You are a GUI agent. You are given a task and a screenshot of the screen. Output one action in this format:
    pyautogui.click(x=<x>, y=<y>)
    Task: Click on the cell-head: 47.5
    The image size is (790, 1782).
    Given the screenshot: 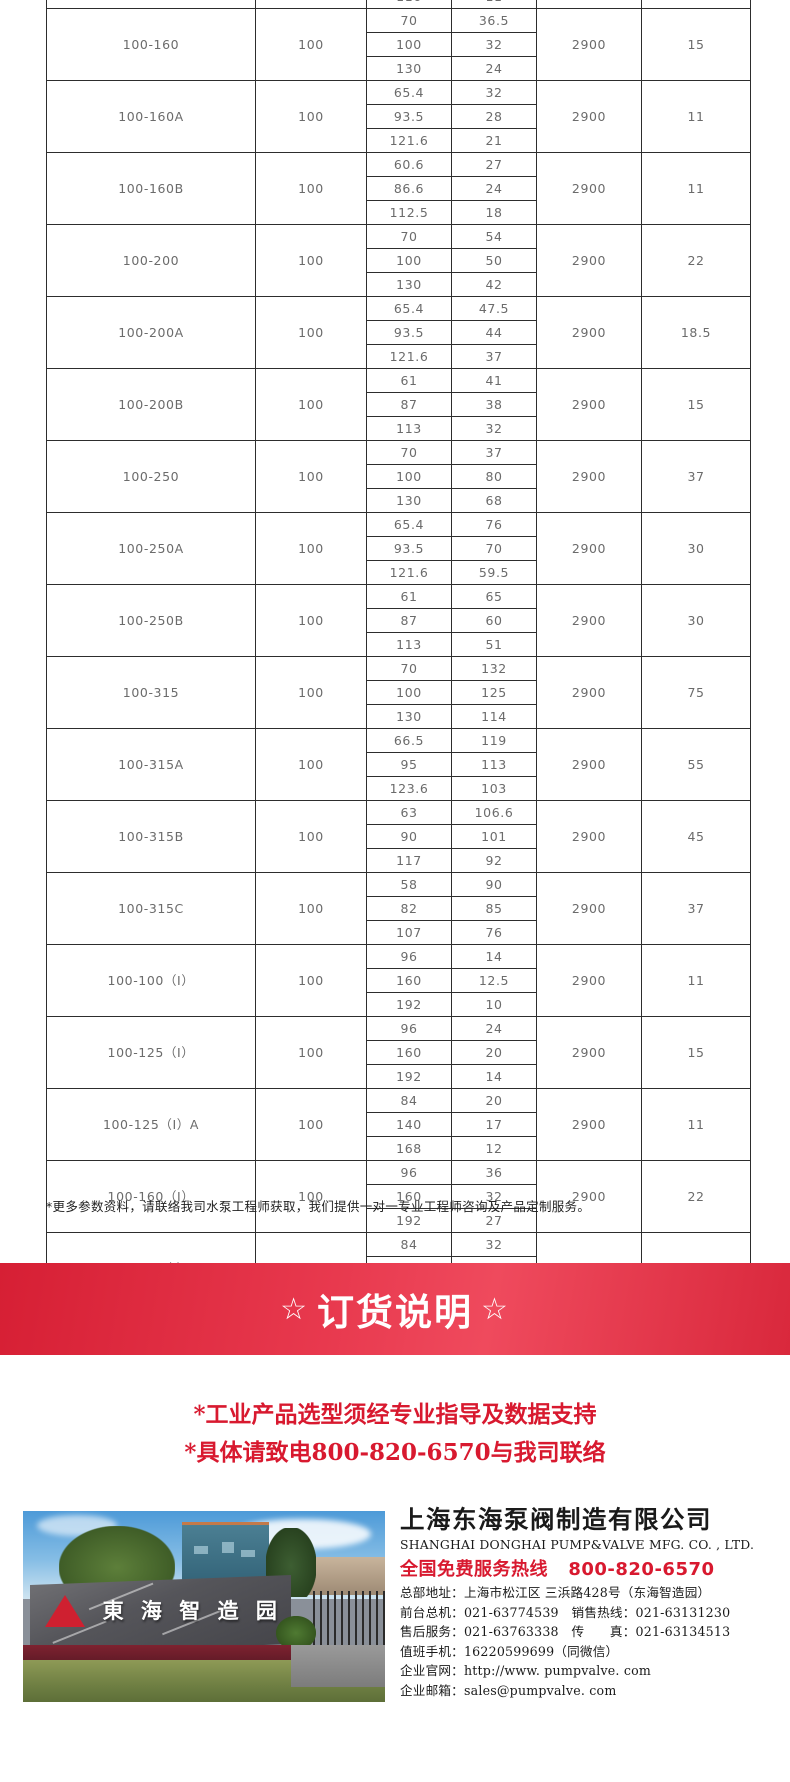 What is the action you would take?
    pyautogui.click(x=494, y=308)
    